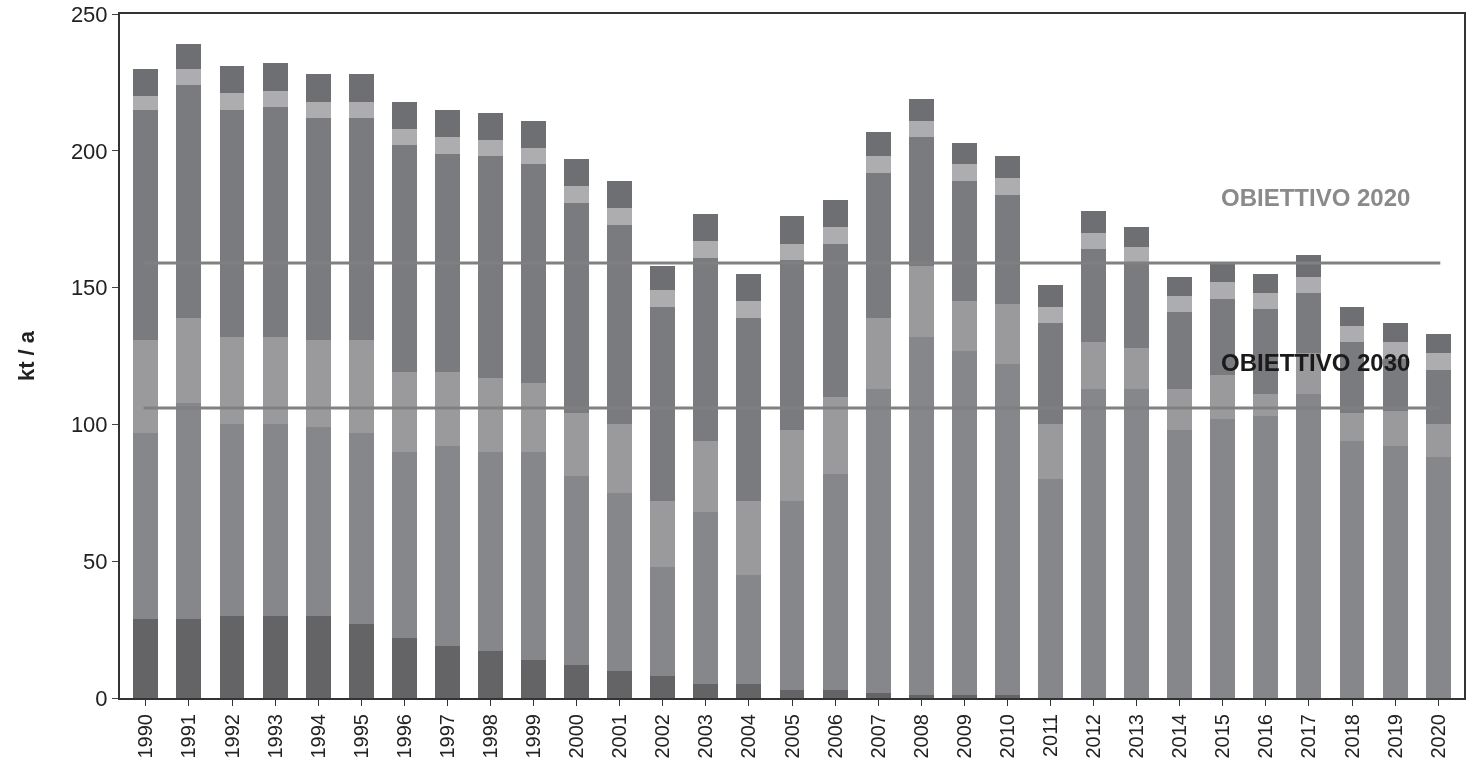 The height and width of the screenshot is (784, 1472). I want to click on y-tick-label: 250, so click(89, 14).